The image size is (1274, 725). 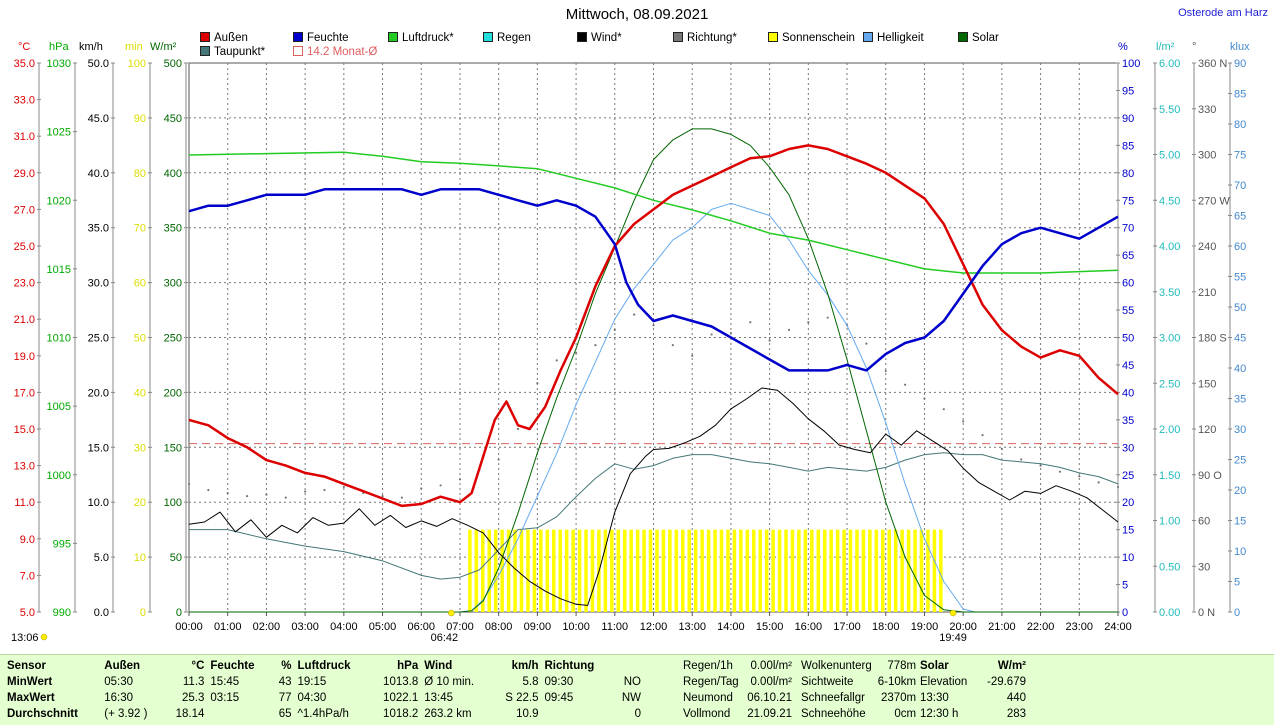 I want to click on axis-tick-label-rain: 2.00, so click(x=1169, y=430).